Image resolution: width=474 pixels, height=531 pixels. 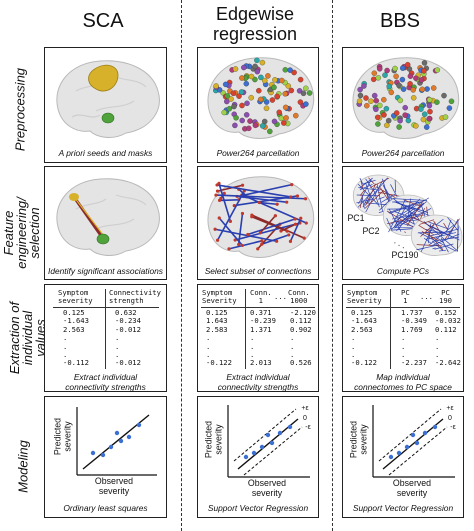 I want to click on table-header-rule, so click(x=258, y=307).